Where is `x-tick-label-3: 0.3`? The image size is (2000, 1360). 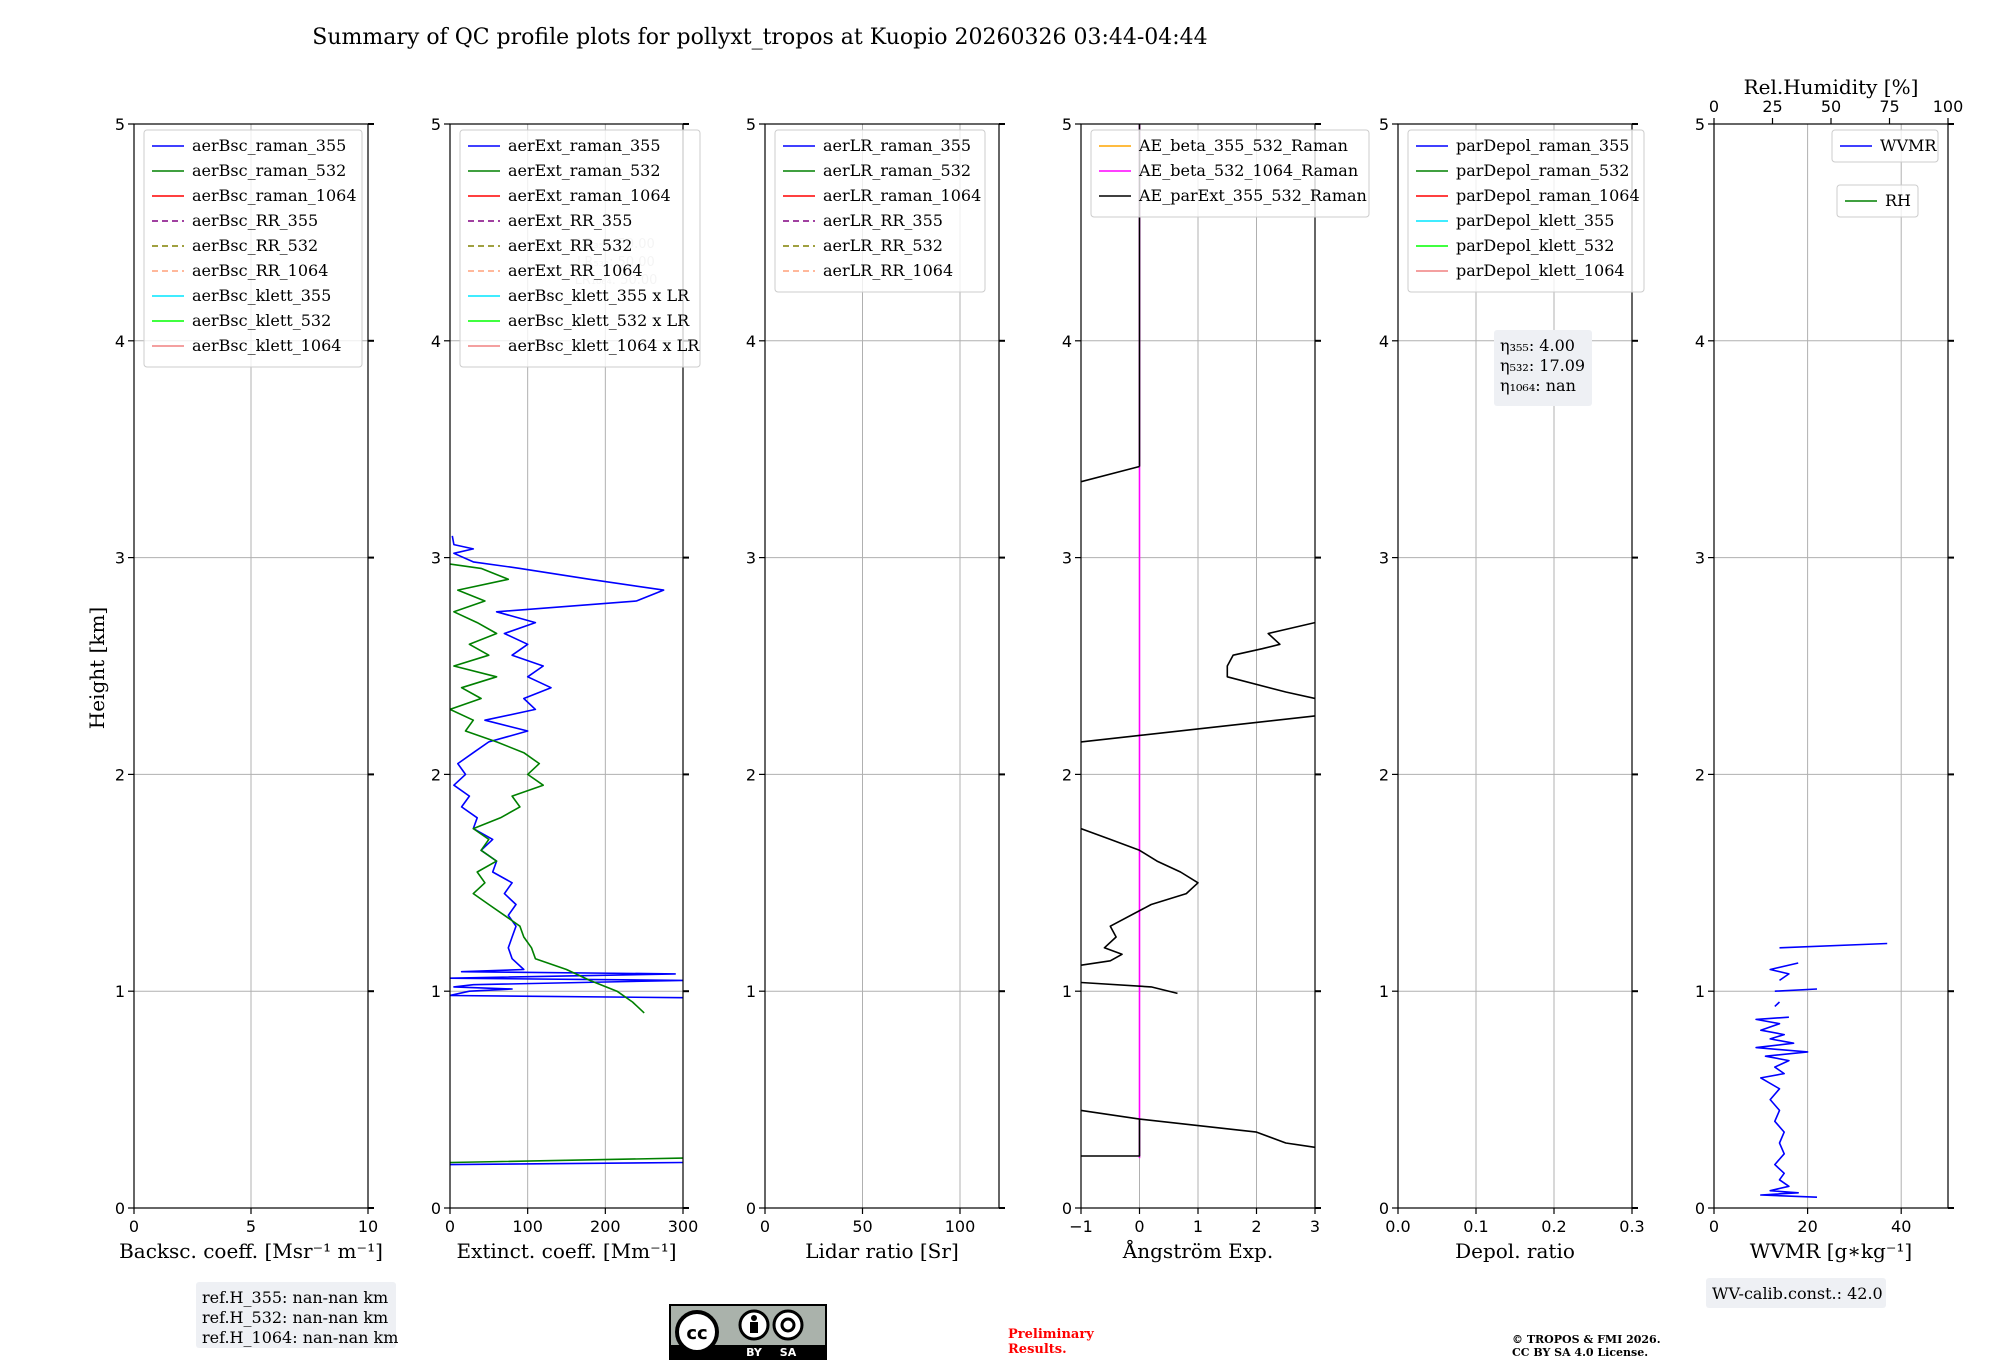
x-tick-label-3: 0.3 is located at coordinates (1631, 1226).